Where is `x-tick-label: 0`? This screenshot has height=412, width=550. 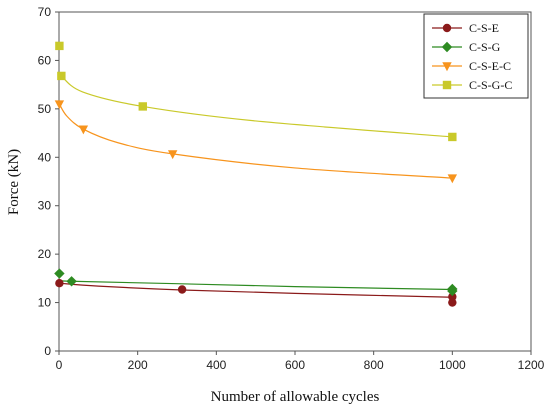 x-tick-label: 0 is located at coordinates (59, 365).